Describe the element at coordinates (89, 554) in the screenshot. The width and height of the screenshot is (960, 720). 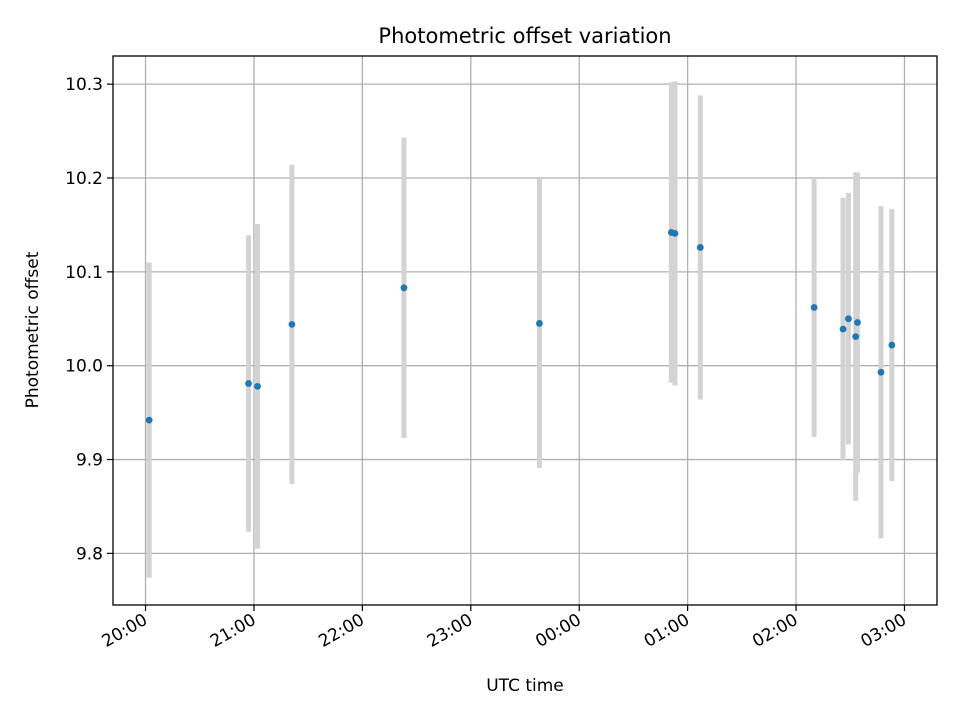
I see `y-tick-label: 9.8` at that location.